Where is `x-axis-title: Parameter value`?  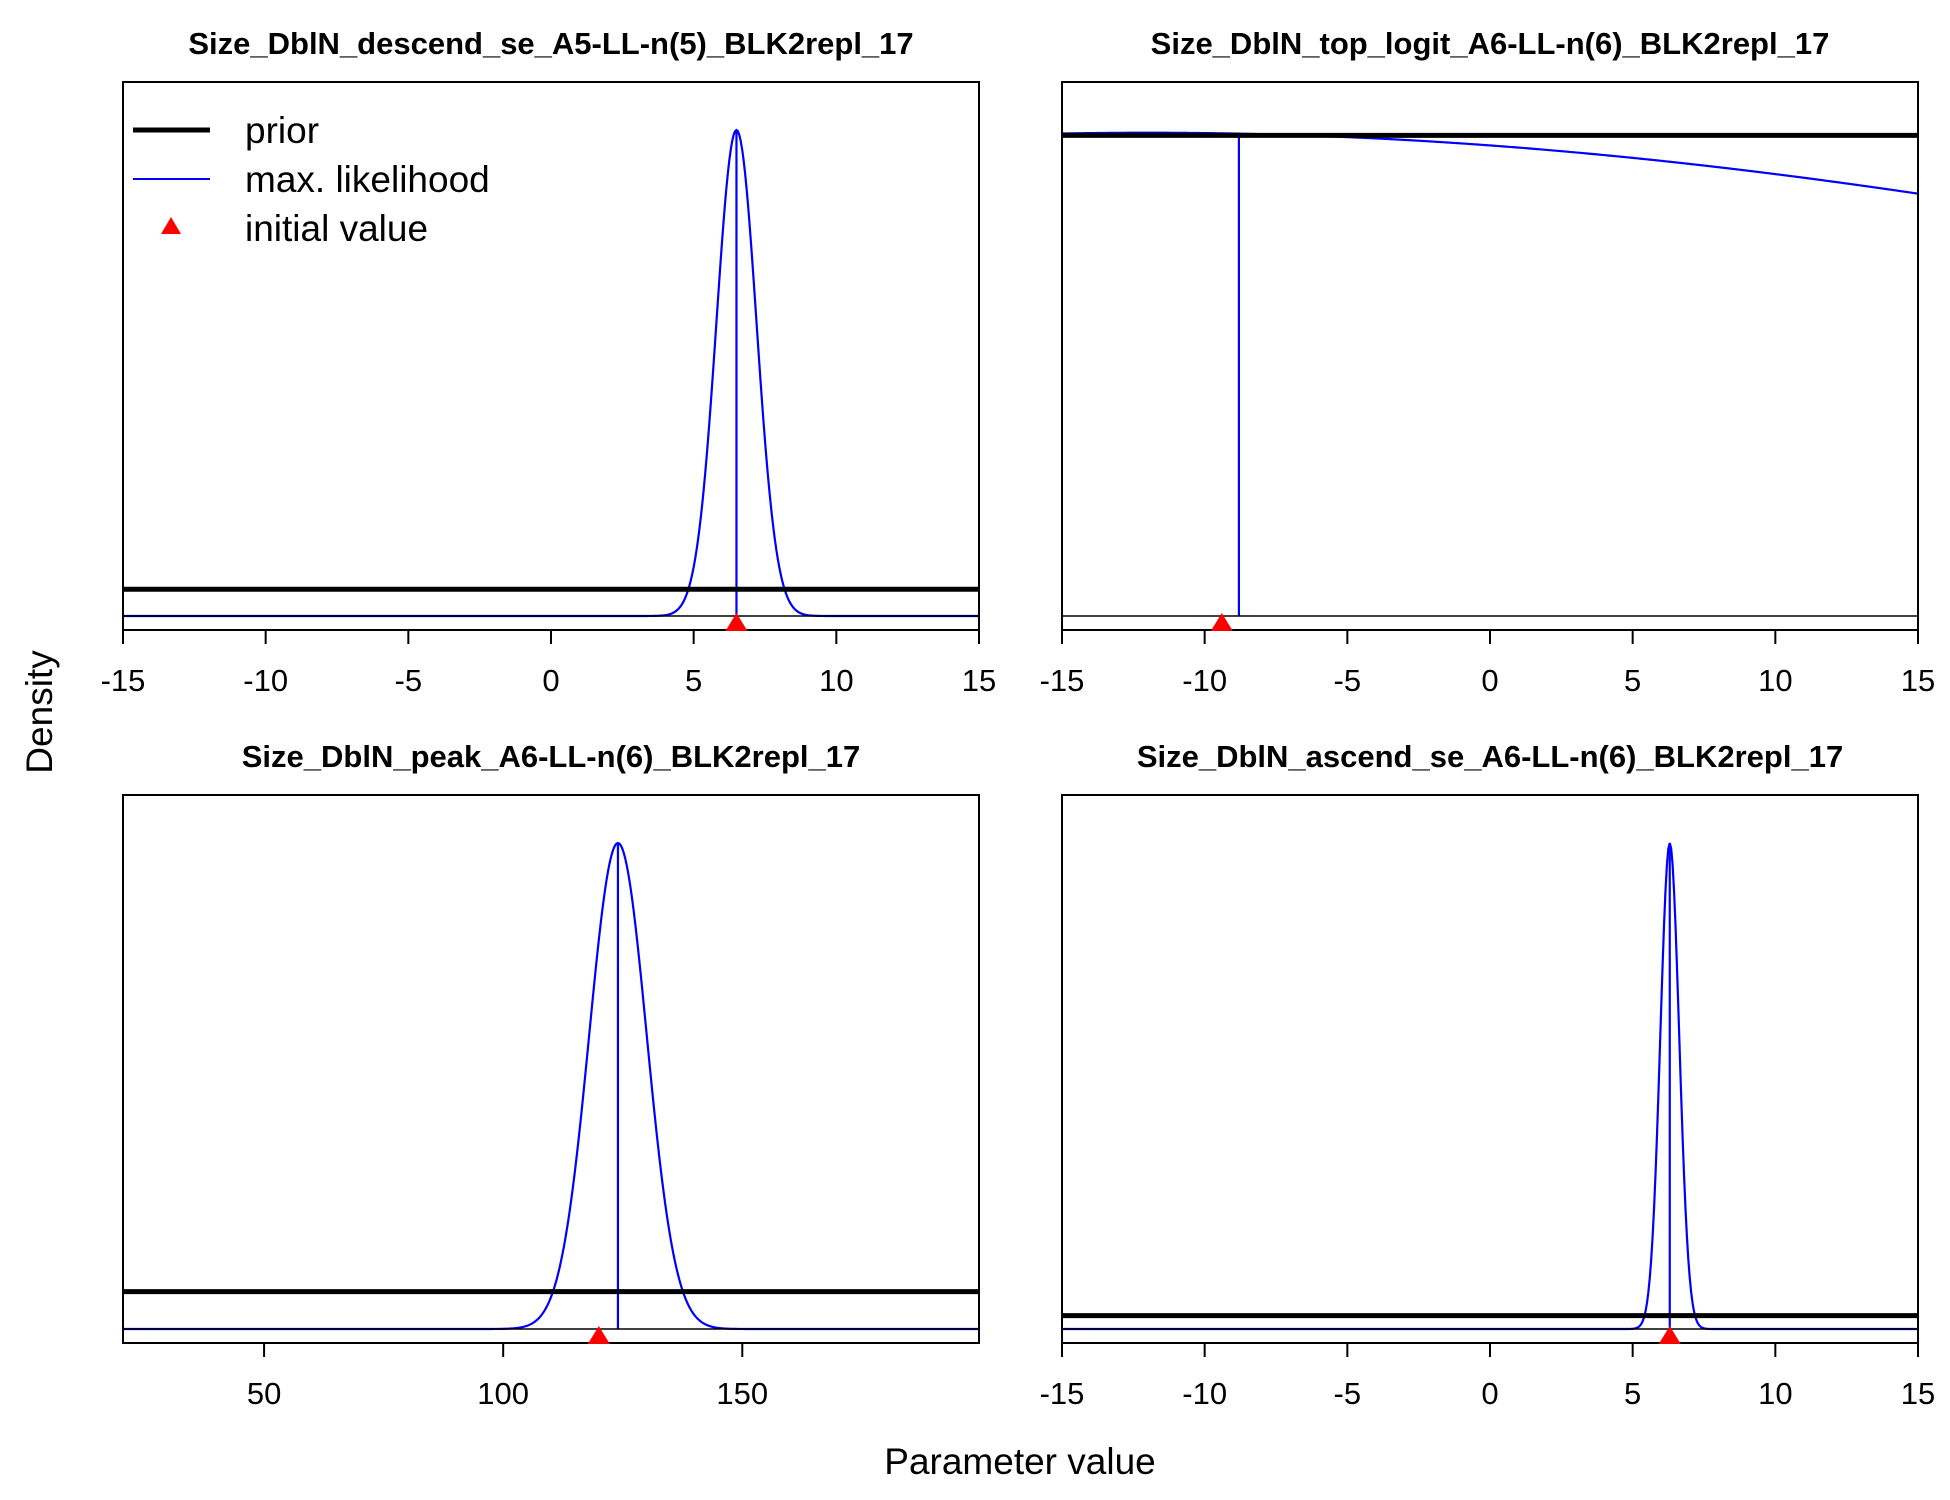
x-axis-title: Parameter value is located at coordinates (1019, 1461).